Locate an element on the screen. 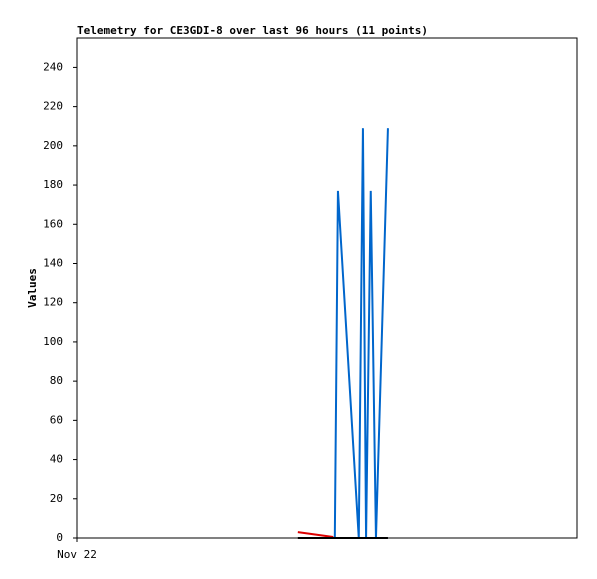 The width and height of the screenshot is (597, 579). y-tick-label: 100 is located at coordinates (53, 341).